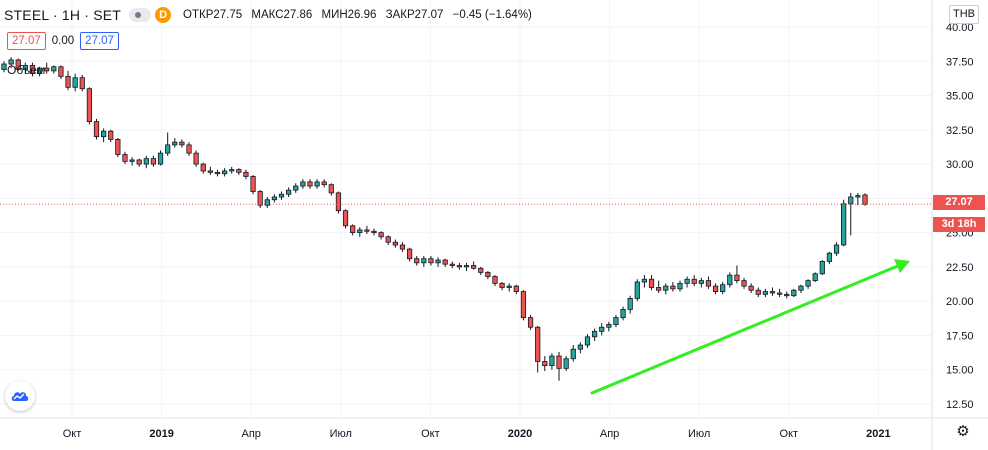  I want to click on volume-label: Объем, so click(26, 70).